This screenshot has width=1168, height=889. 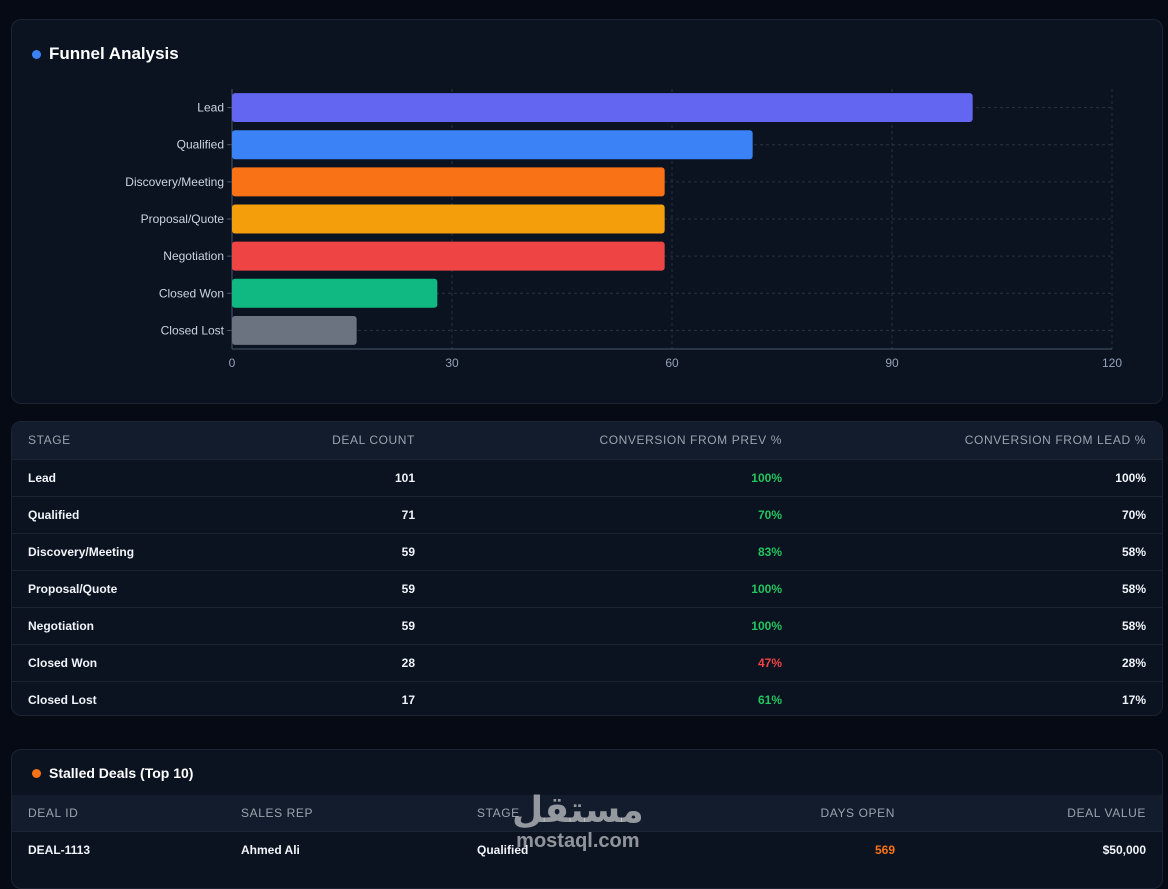 I want to click on stage-table-row: Lead 101 100% 100%, so click(x=587, y=477).